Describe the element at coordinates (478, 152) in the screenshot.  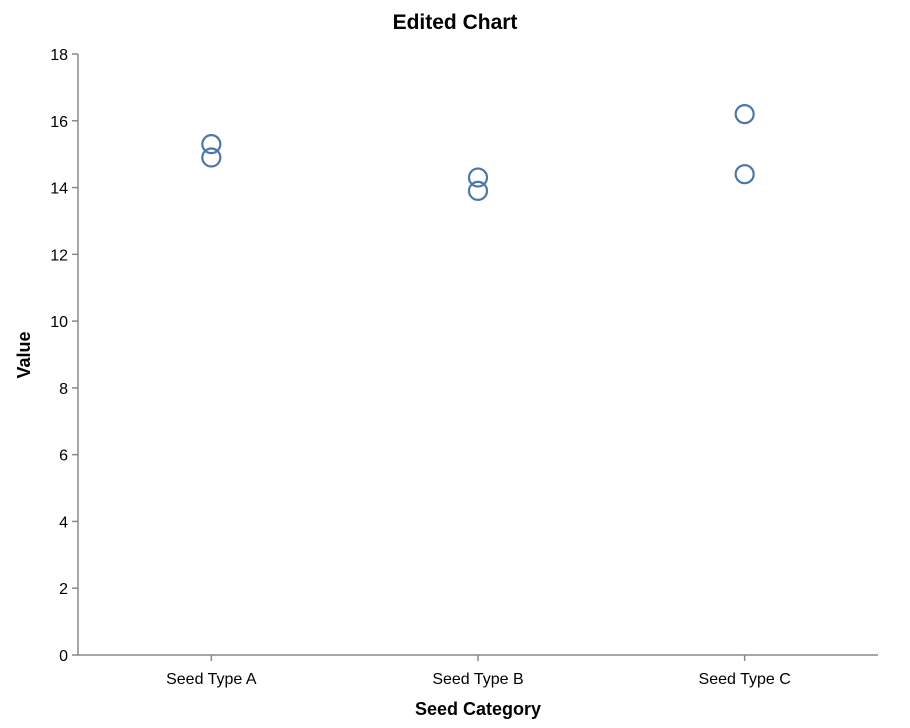
I see `data-points` at that location.